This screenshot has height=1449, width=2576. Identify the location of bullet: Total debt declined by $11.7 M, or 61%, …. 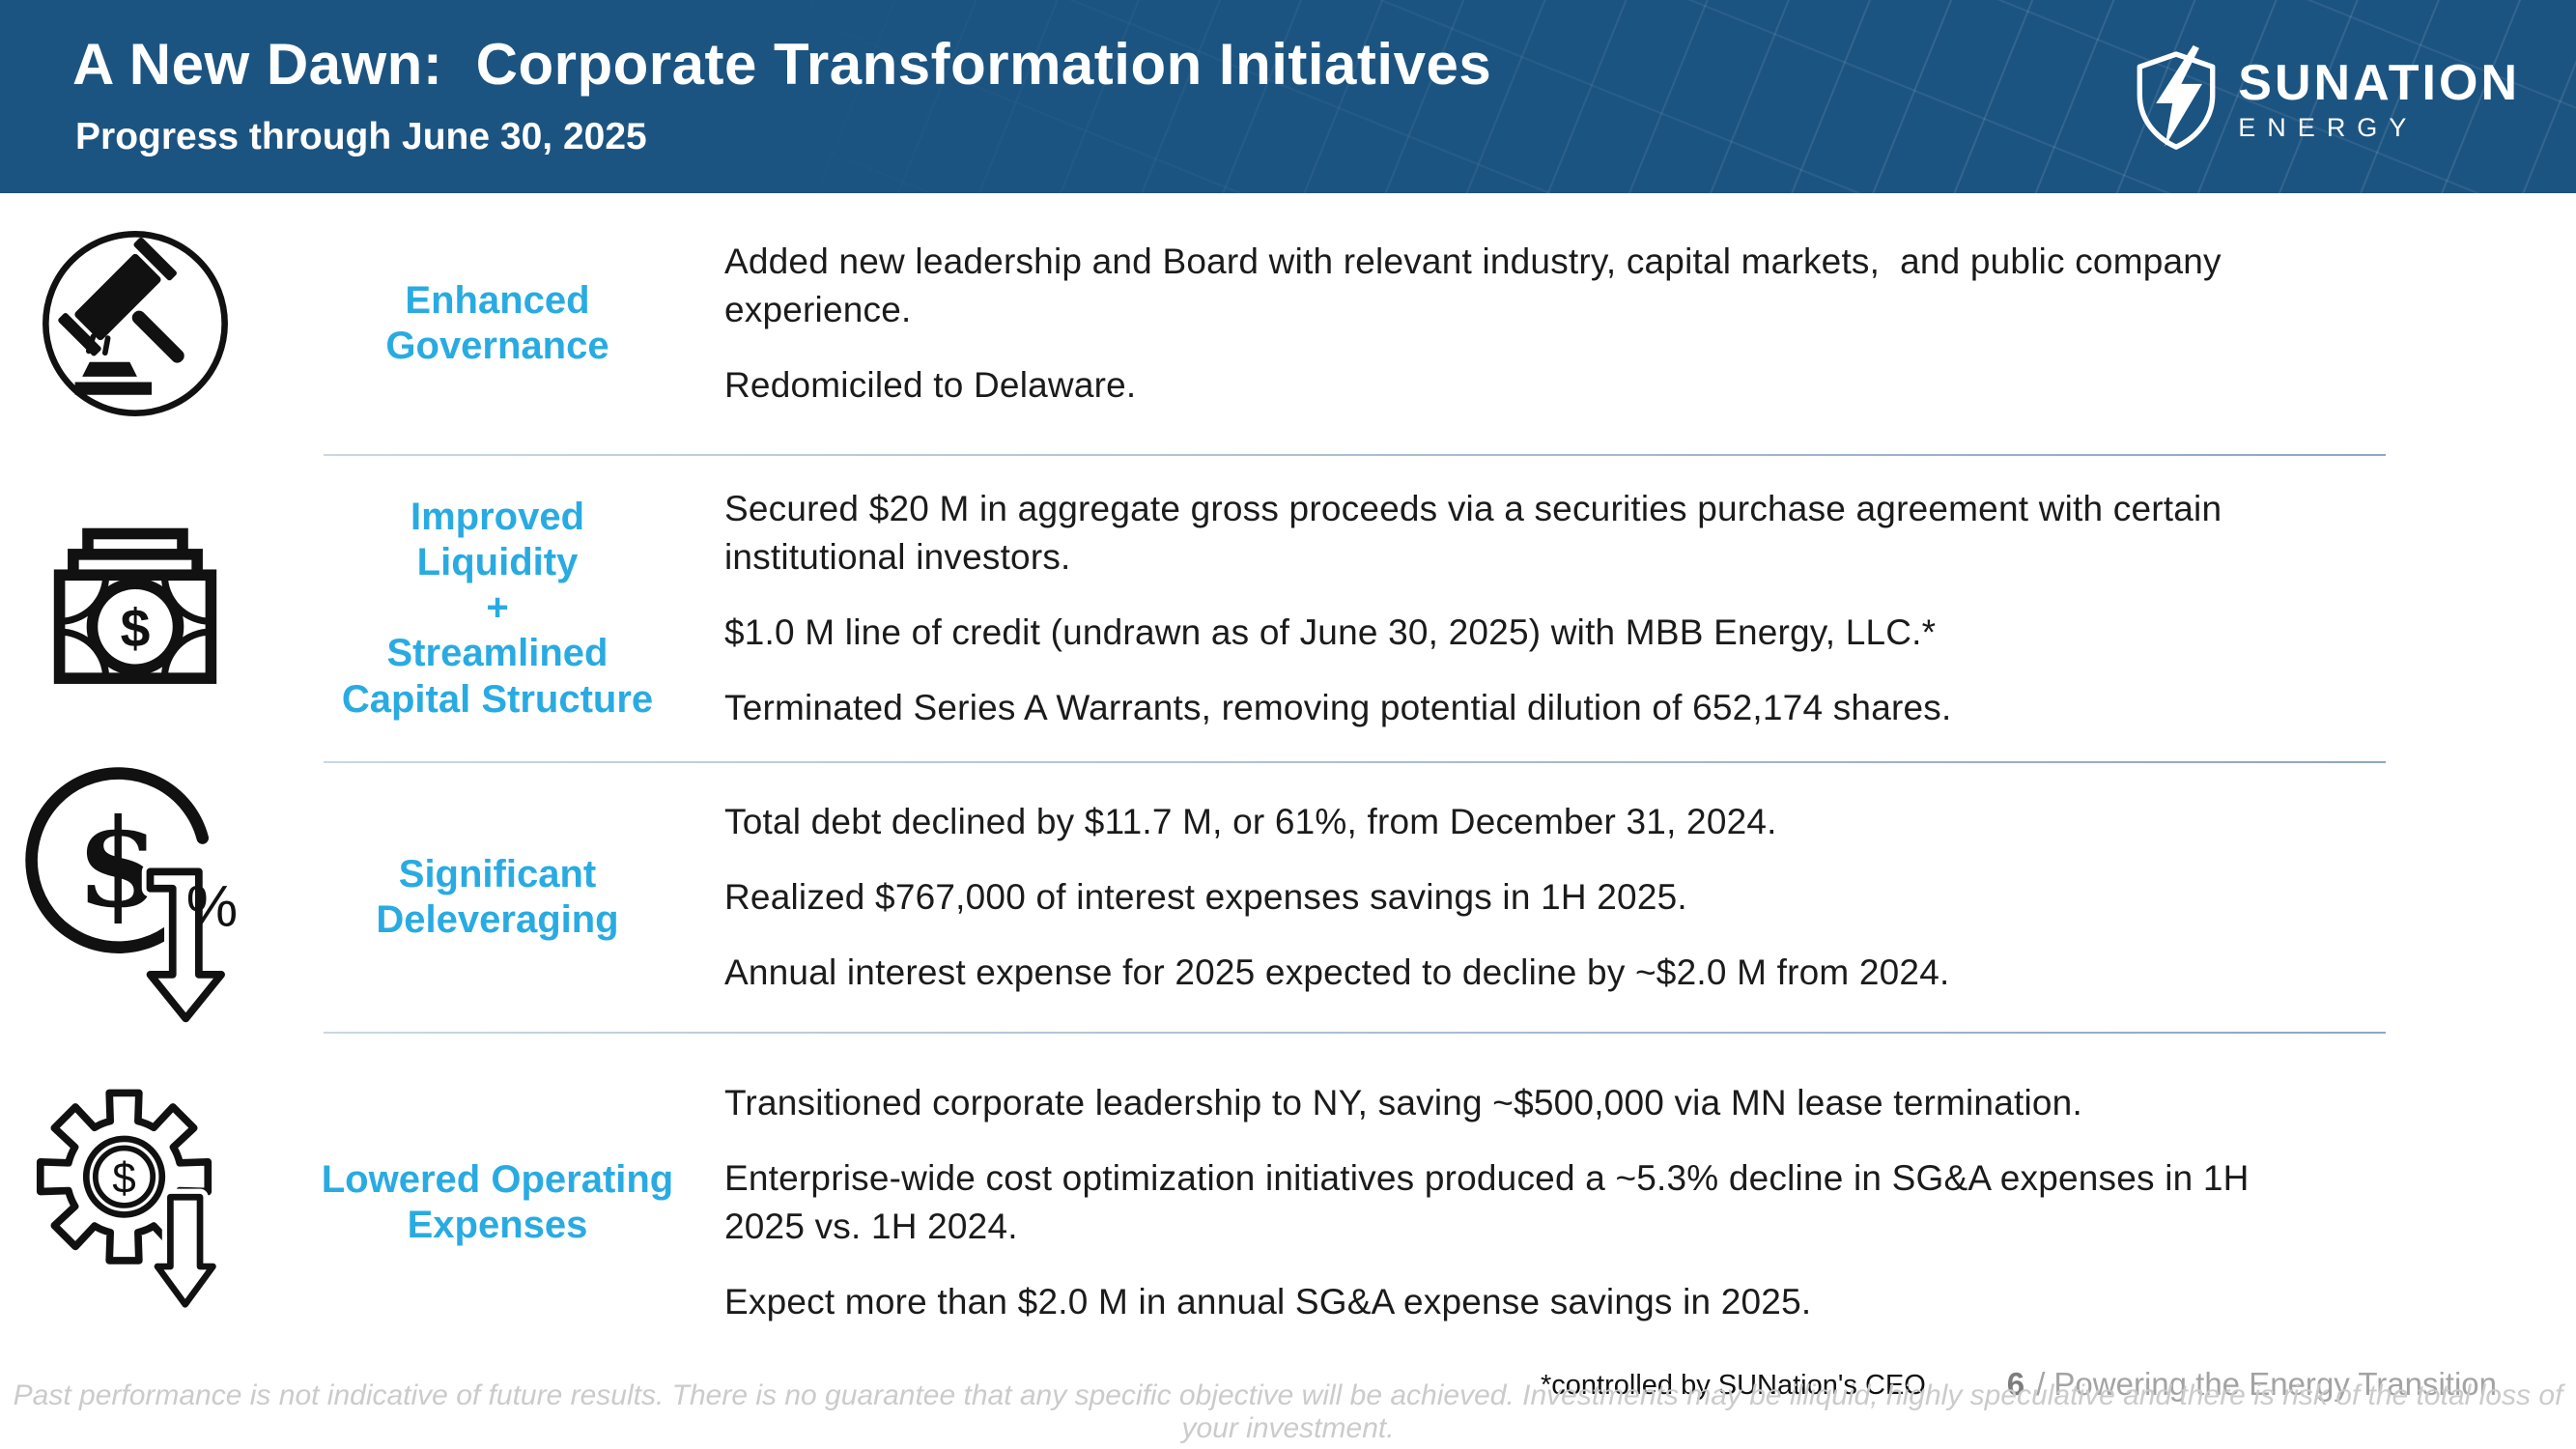
(1250, 821).